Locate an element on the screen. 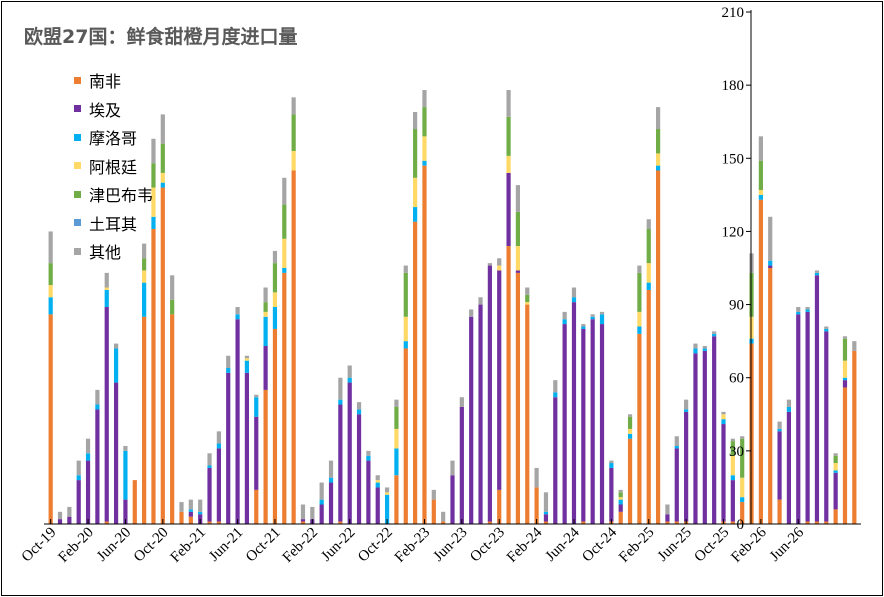 The image size is (884, 597). legend-label: 津巴布韦 is located at coordinates (121, 196).